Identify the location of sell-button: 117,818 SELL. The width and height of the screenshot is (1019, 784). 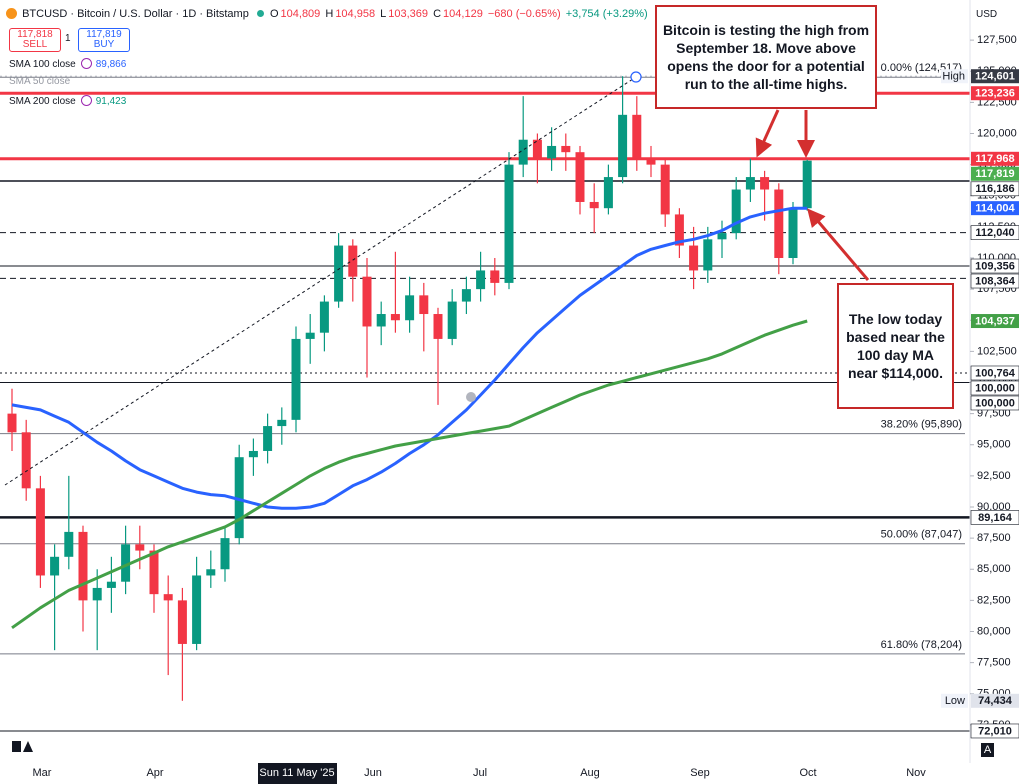
(35, 40).